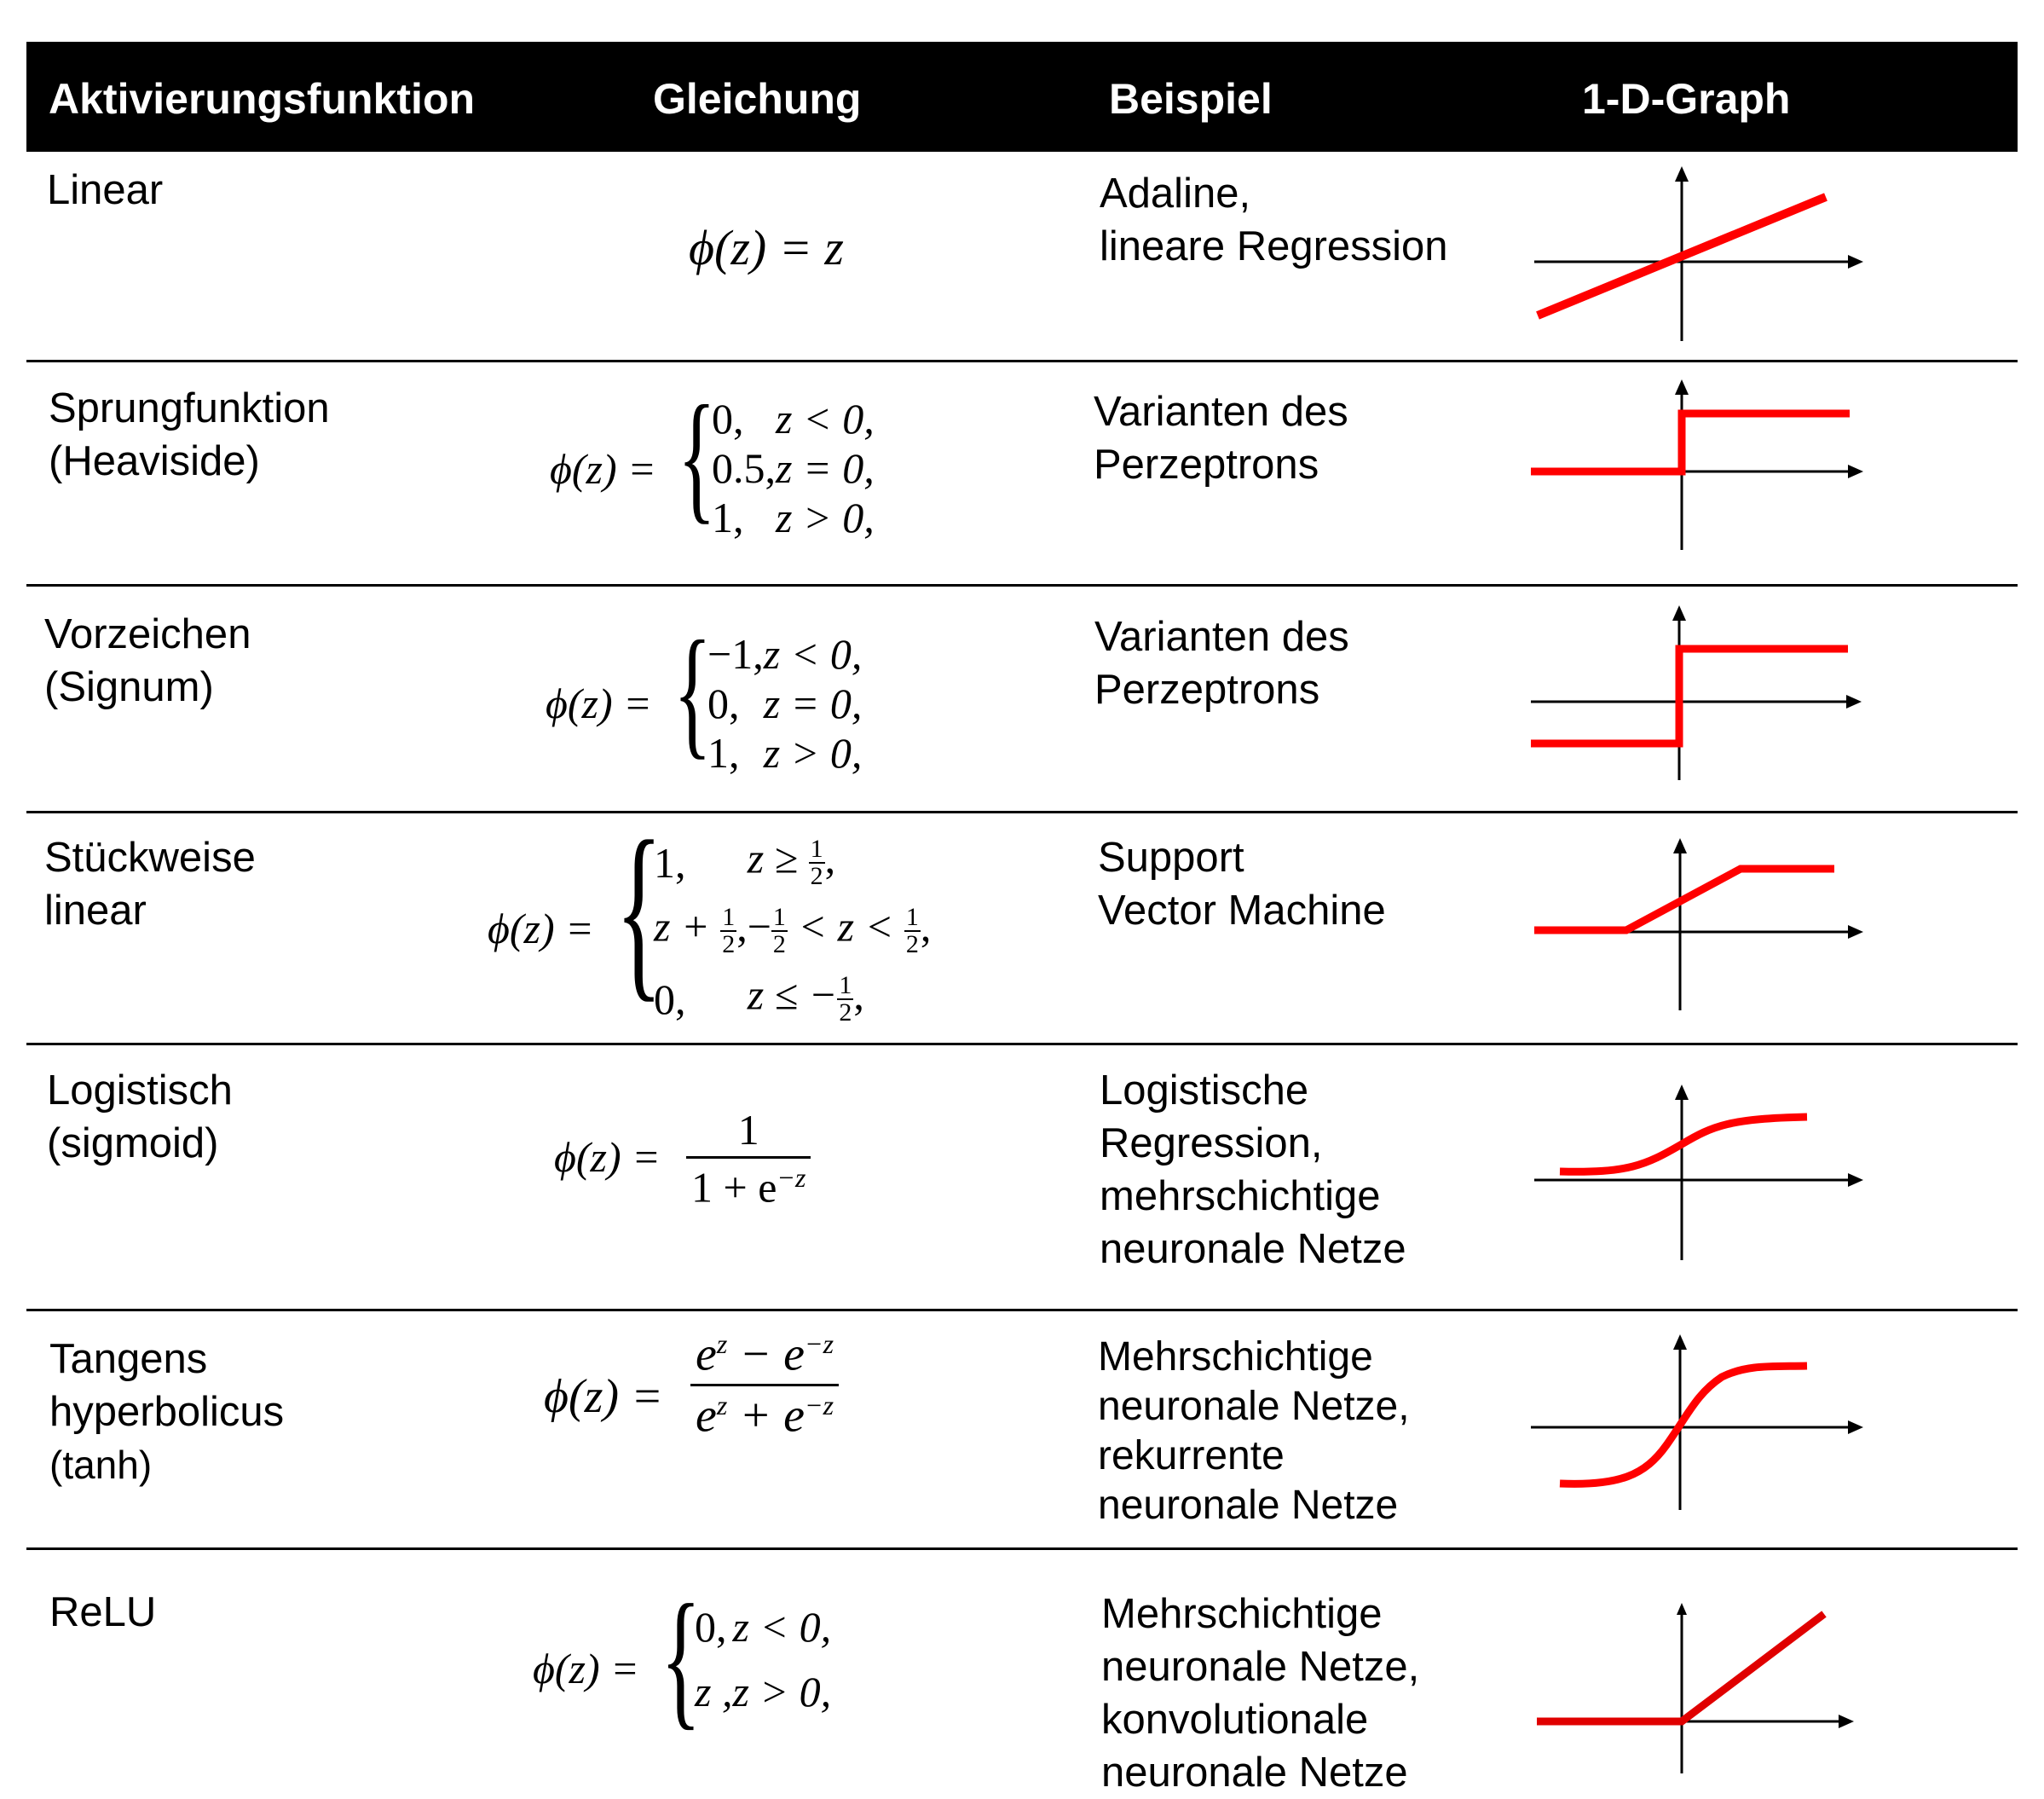  I want to click on function-name: Linear, so click(105, 190).